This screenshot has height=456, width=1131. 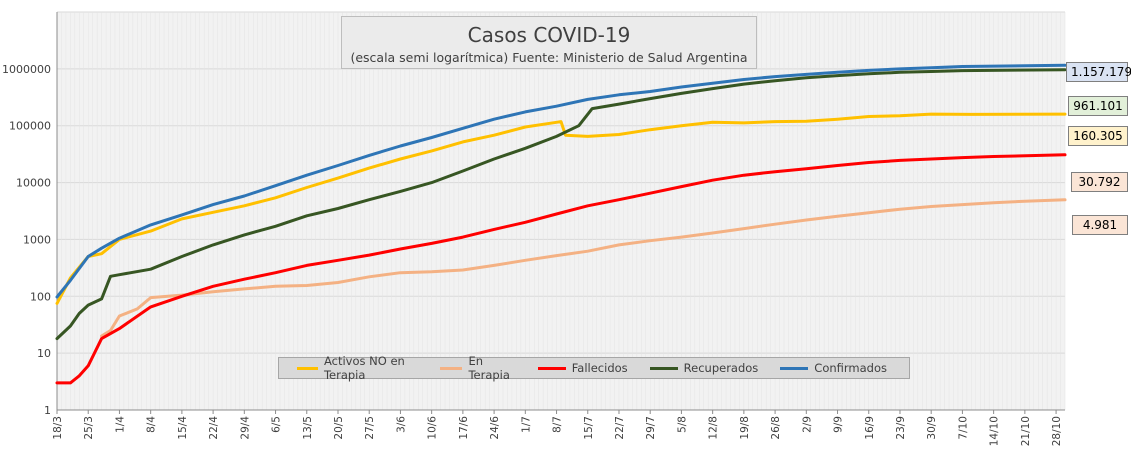 What do you see at coordinates (1100, 225) in the screenshot?
I see `last-value-badge: 4.981` at bounding box center [1100, 225].